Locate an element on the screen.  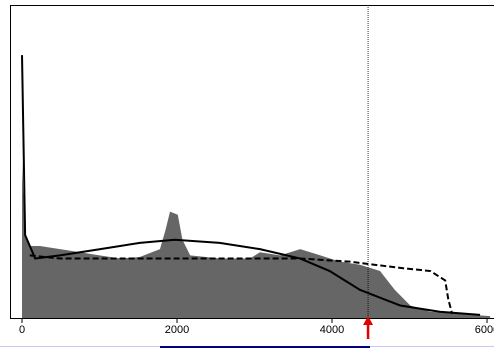
marker-arrow-head is located at coordinates (368, 320).